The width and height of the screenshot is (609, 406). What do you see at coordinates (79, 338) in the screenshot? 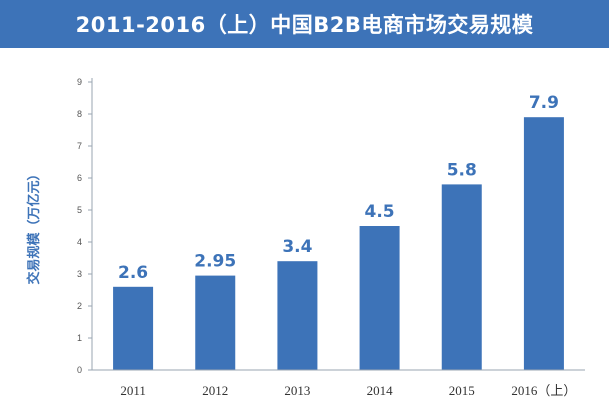
I see `y-tick-label: 1` at bounding box center [79, 338].